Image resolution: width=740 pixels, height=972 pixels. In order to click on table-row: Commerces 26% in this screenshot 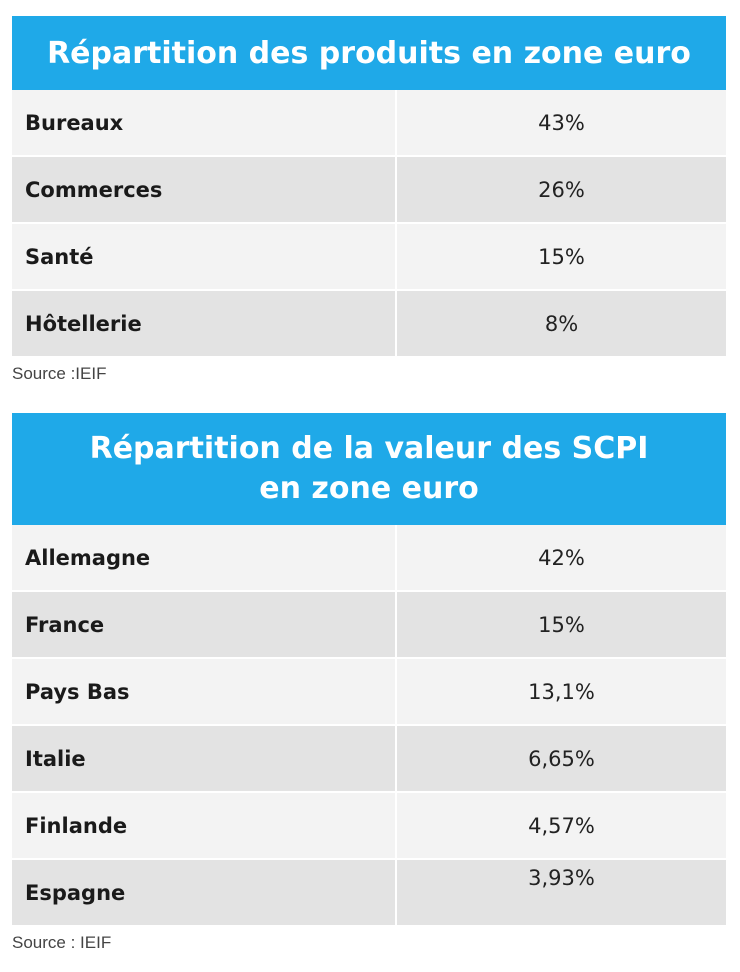, I will do `click(369, 190)`.